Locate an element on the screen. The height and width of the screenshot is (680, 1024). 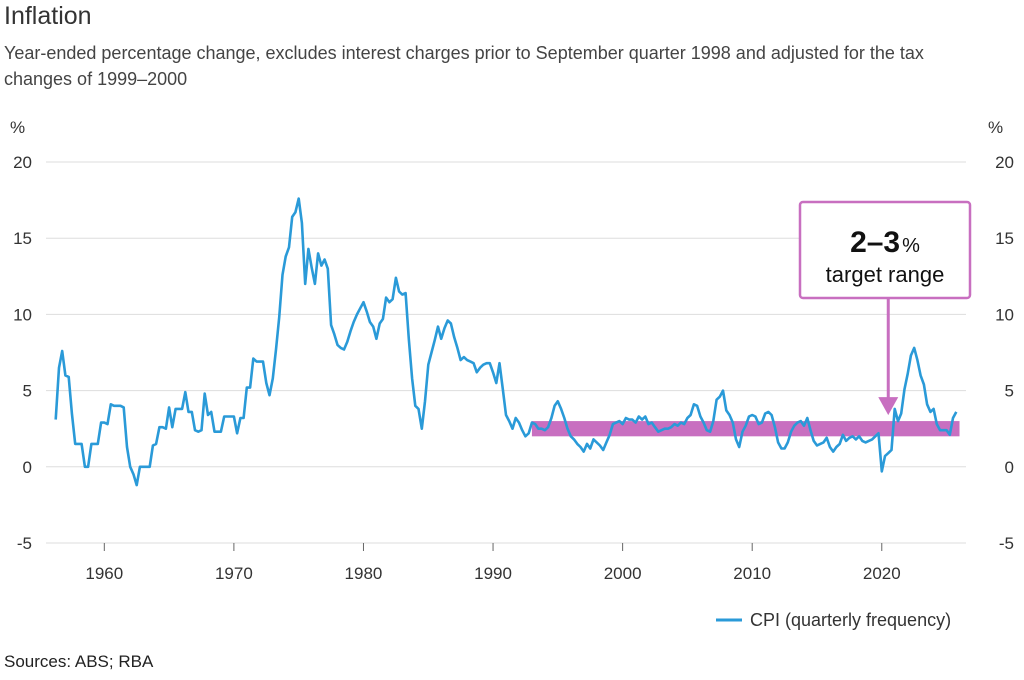
target-band-layer is located at coordinates (745, 429).